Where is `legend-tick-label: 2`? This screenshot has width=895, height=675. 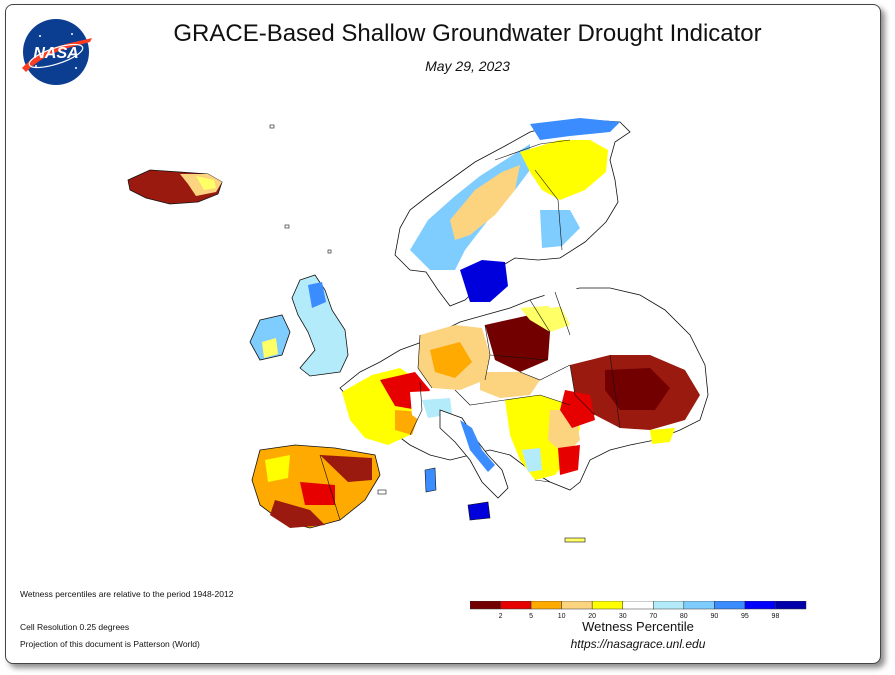
legend-tick-label: 2 is located at coordinates (501, 616).